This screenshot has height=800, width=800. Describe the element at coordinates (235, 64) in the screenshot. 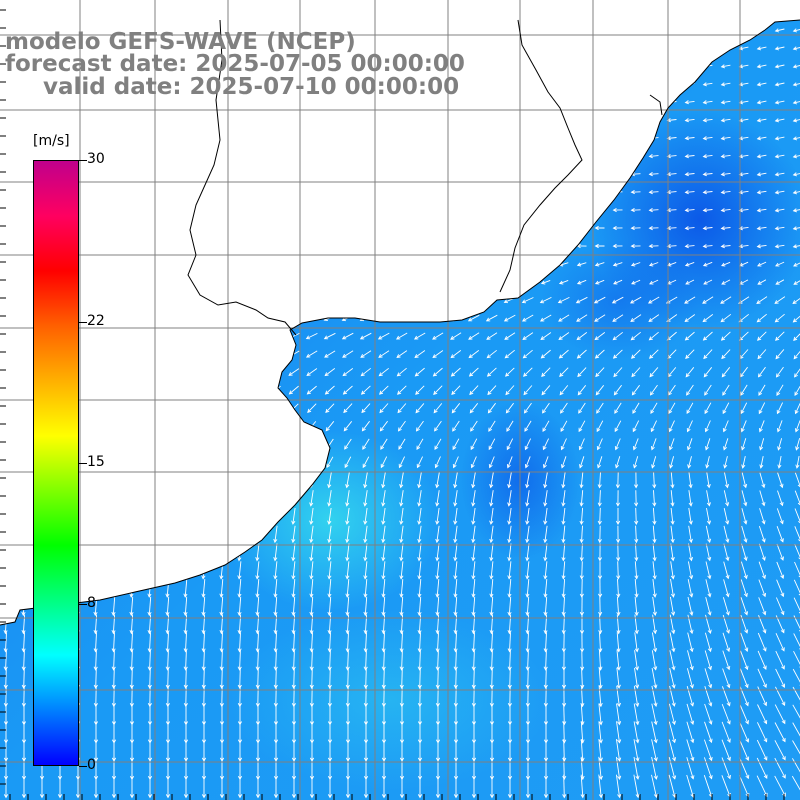

I see `forecast-date: forecast date: 2025-07-05 00:00:00` at that location.